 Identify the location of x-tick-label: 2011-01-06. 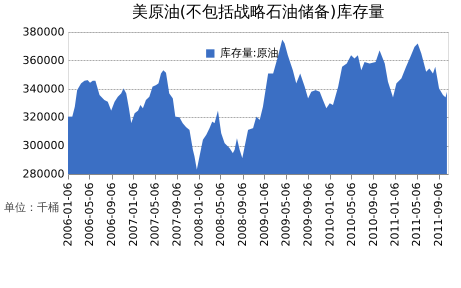
(395, 214).